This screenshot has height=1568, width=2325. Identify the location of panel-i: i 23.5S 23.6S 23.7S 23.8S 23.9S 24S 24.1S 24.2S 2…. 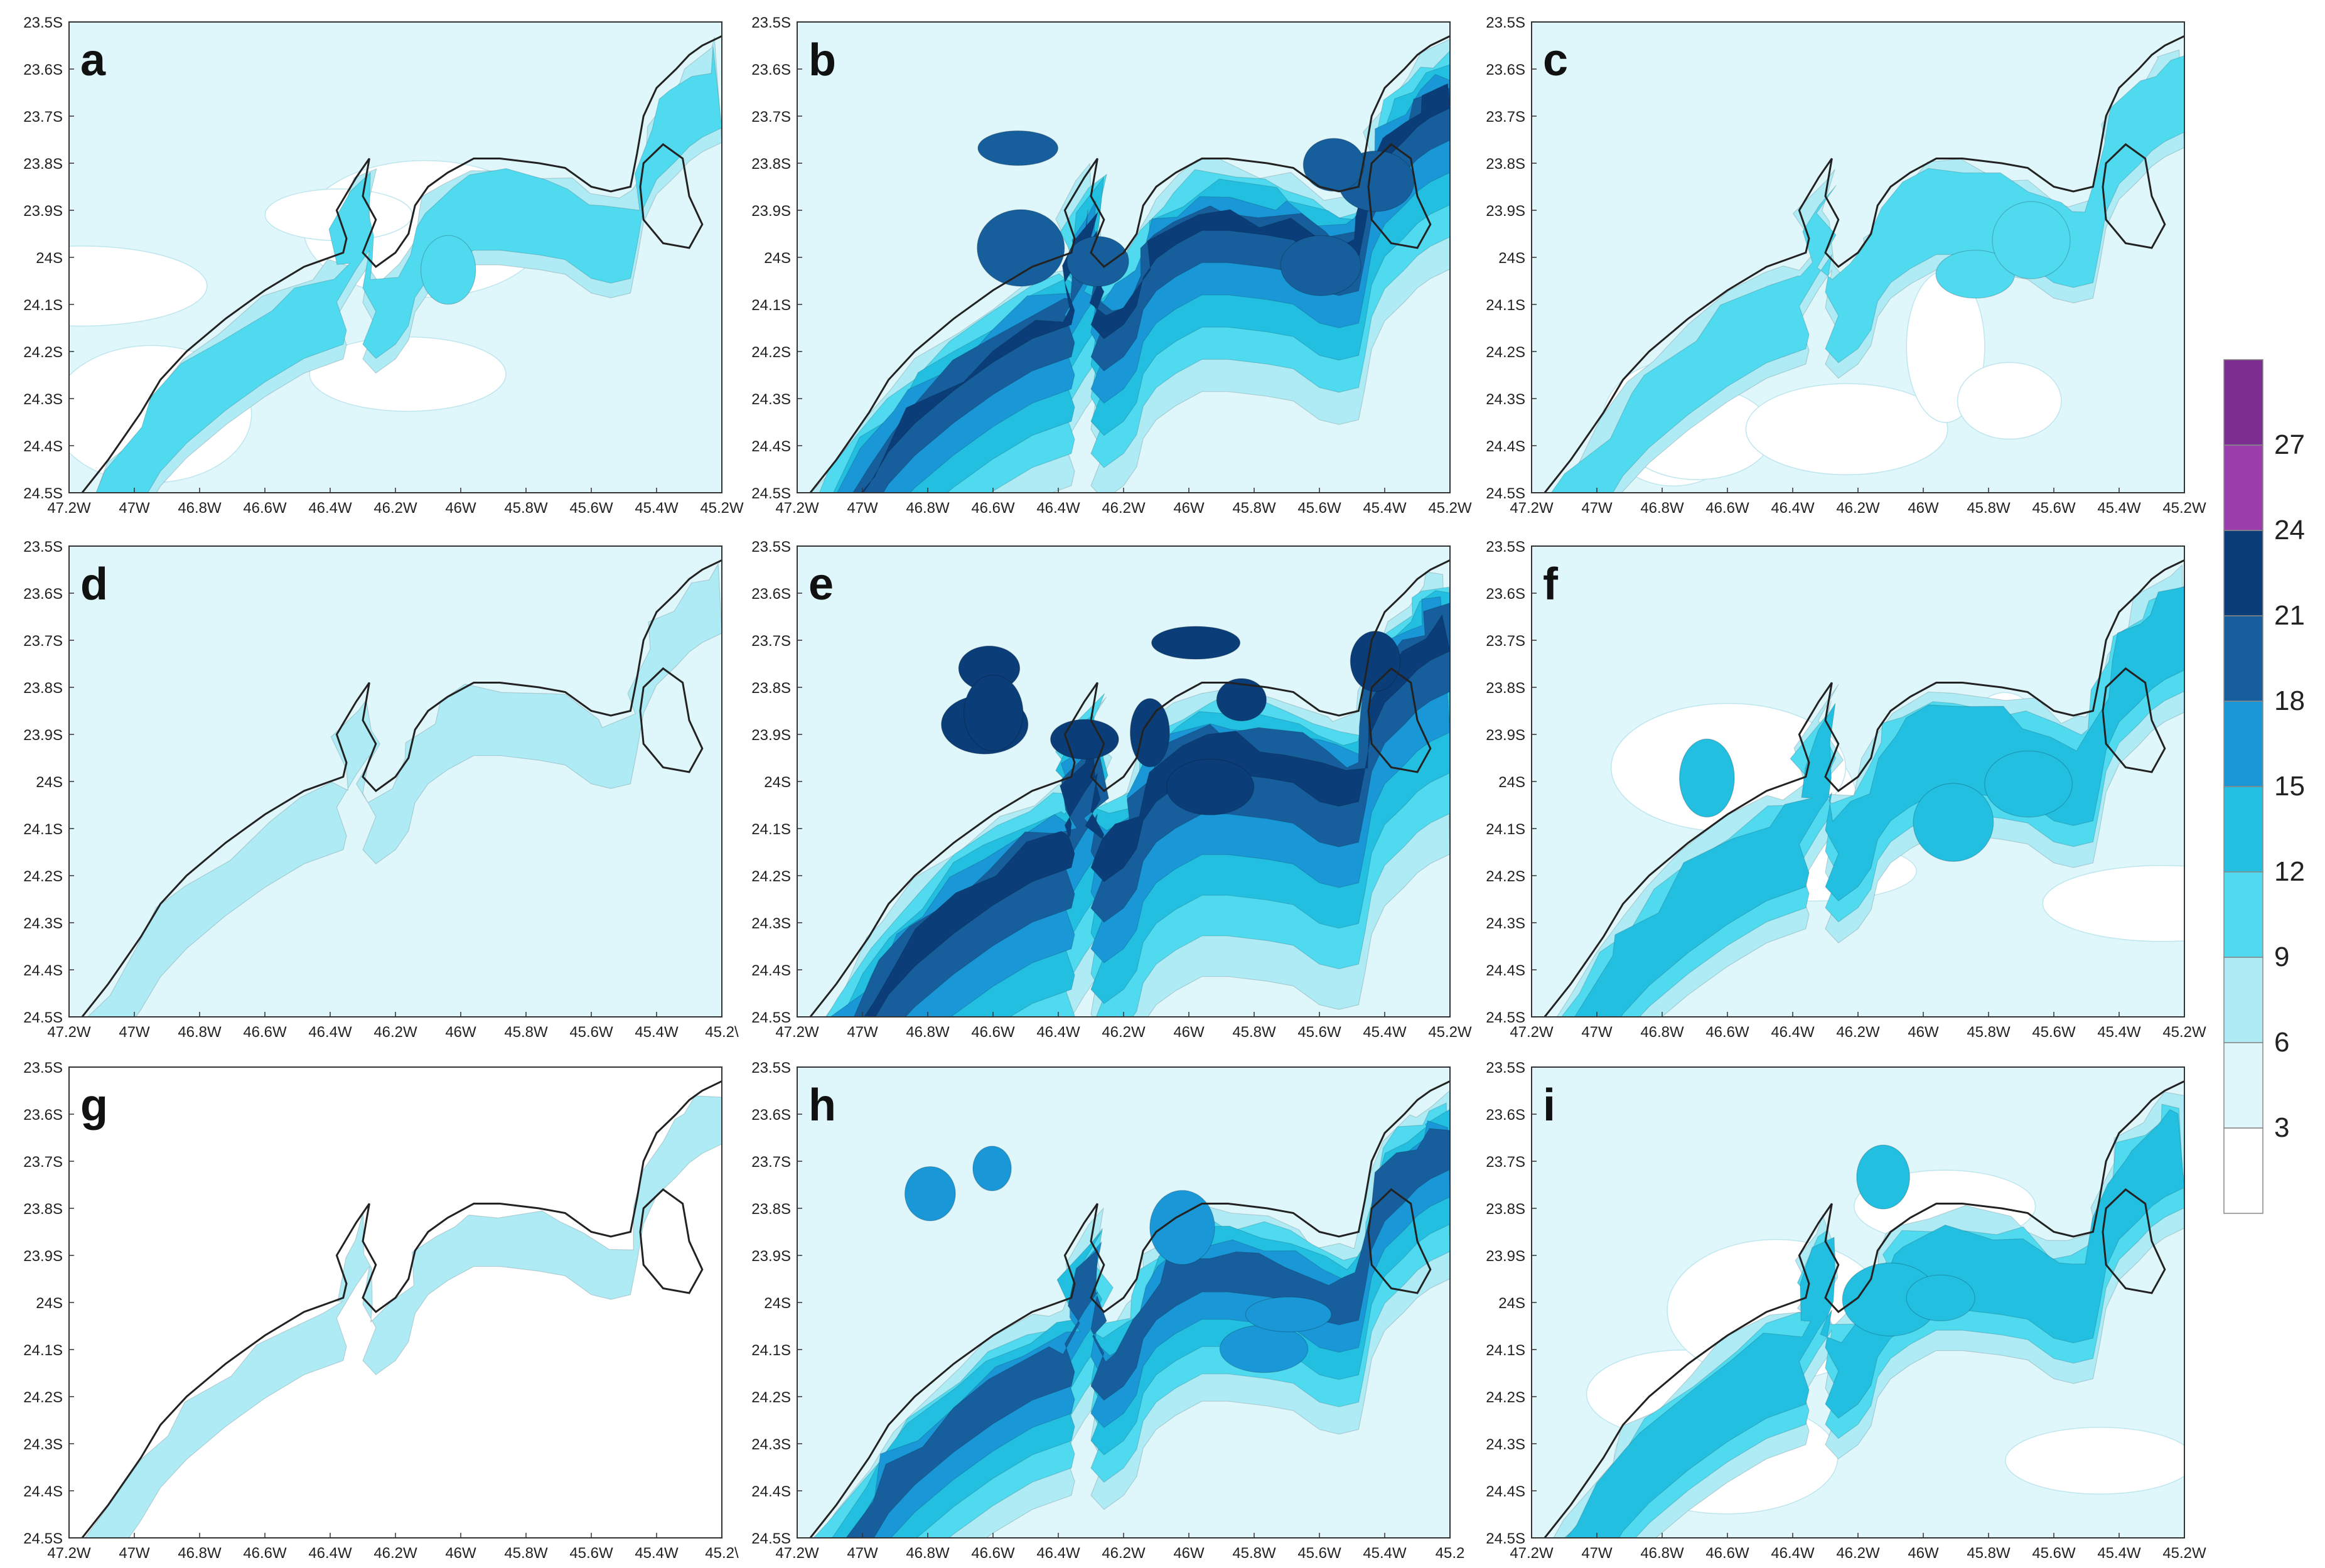
(1846, 1311).